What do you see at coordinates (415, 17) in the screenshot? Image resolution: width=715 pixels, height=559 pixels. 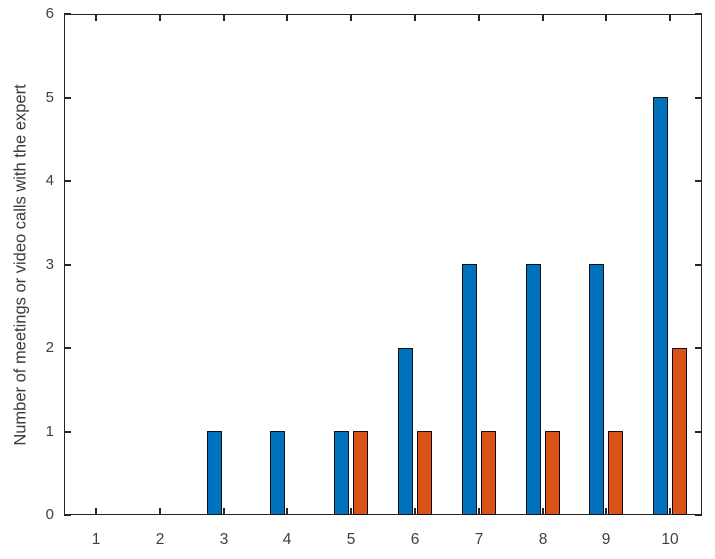 I see `x-tick-top-cat6` at bounding box center [415, 17].